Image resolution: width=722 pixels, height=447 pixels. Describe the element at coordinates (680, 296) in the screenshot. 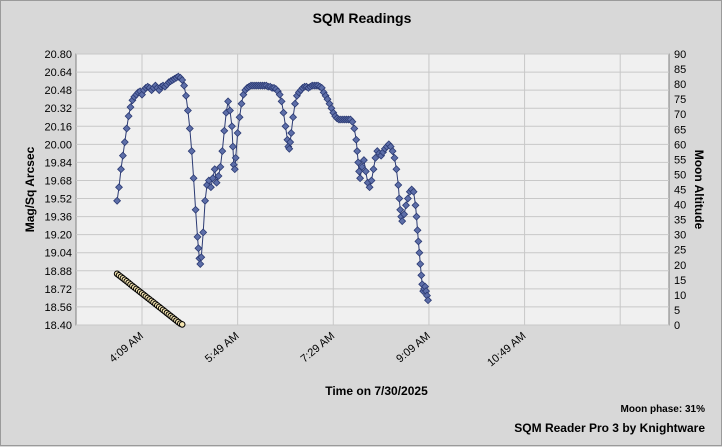

I see `y2-tick-label: 10` at that location.